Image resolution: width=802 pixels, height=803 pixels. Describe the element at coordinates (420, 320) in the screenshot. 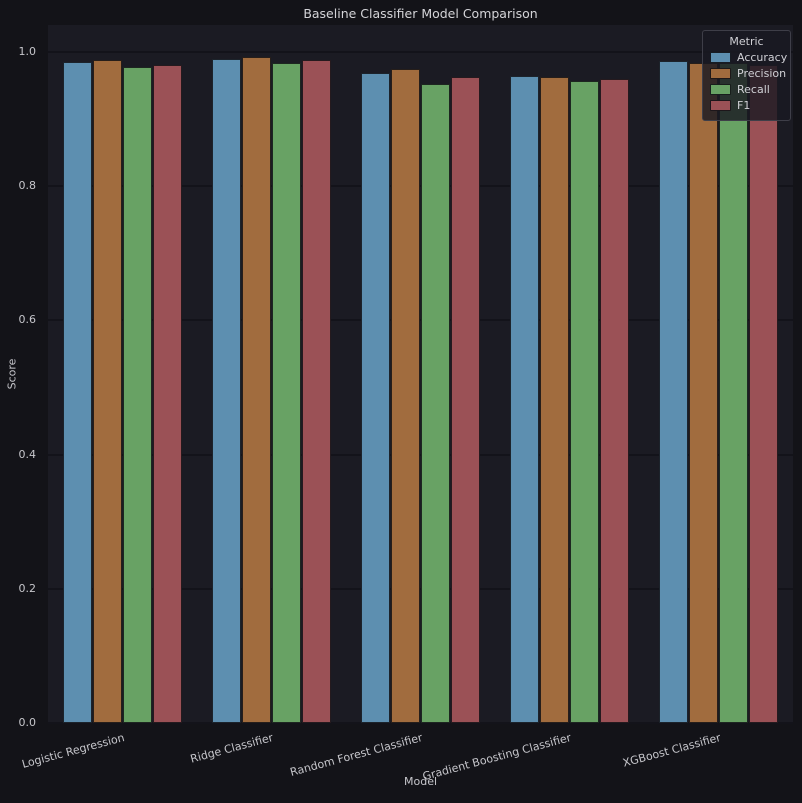

I see `gridline-0.6` at that location.